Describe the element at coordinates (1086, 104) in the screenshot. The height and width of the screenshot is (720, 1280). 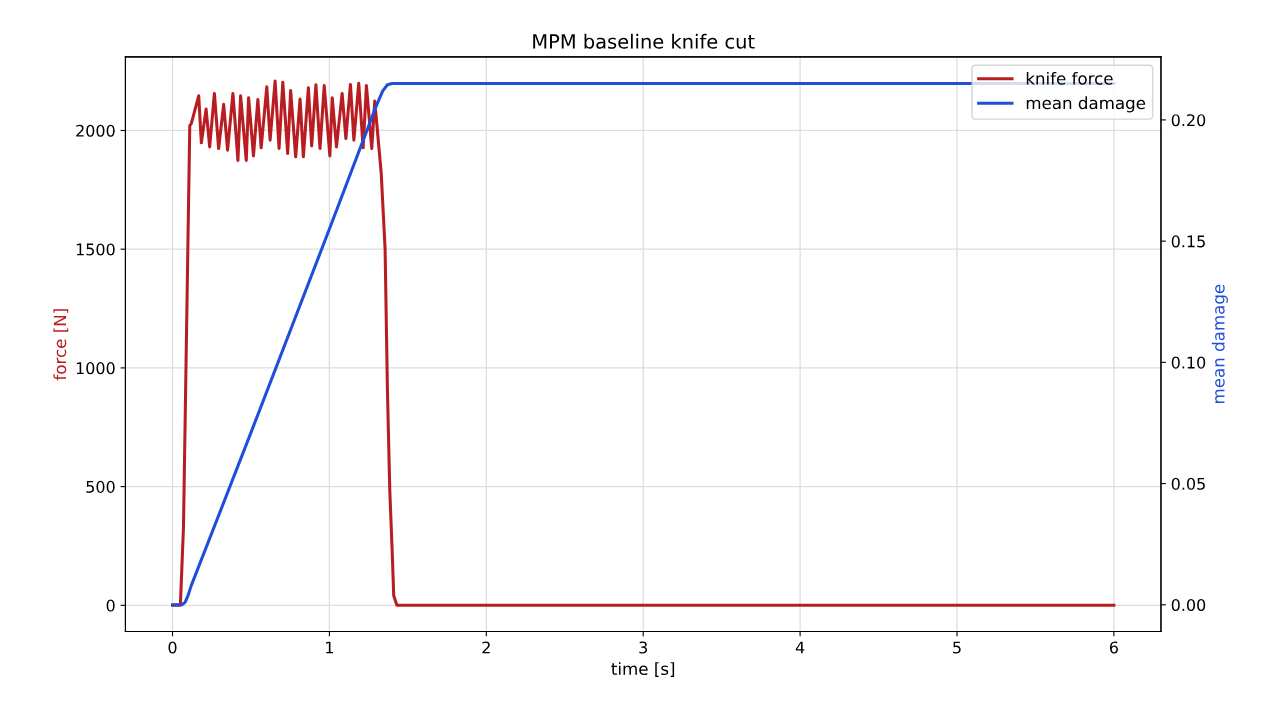
I see `legend-label: mean damage` at that location.